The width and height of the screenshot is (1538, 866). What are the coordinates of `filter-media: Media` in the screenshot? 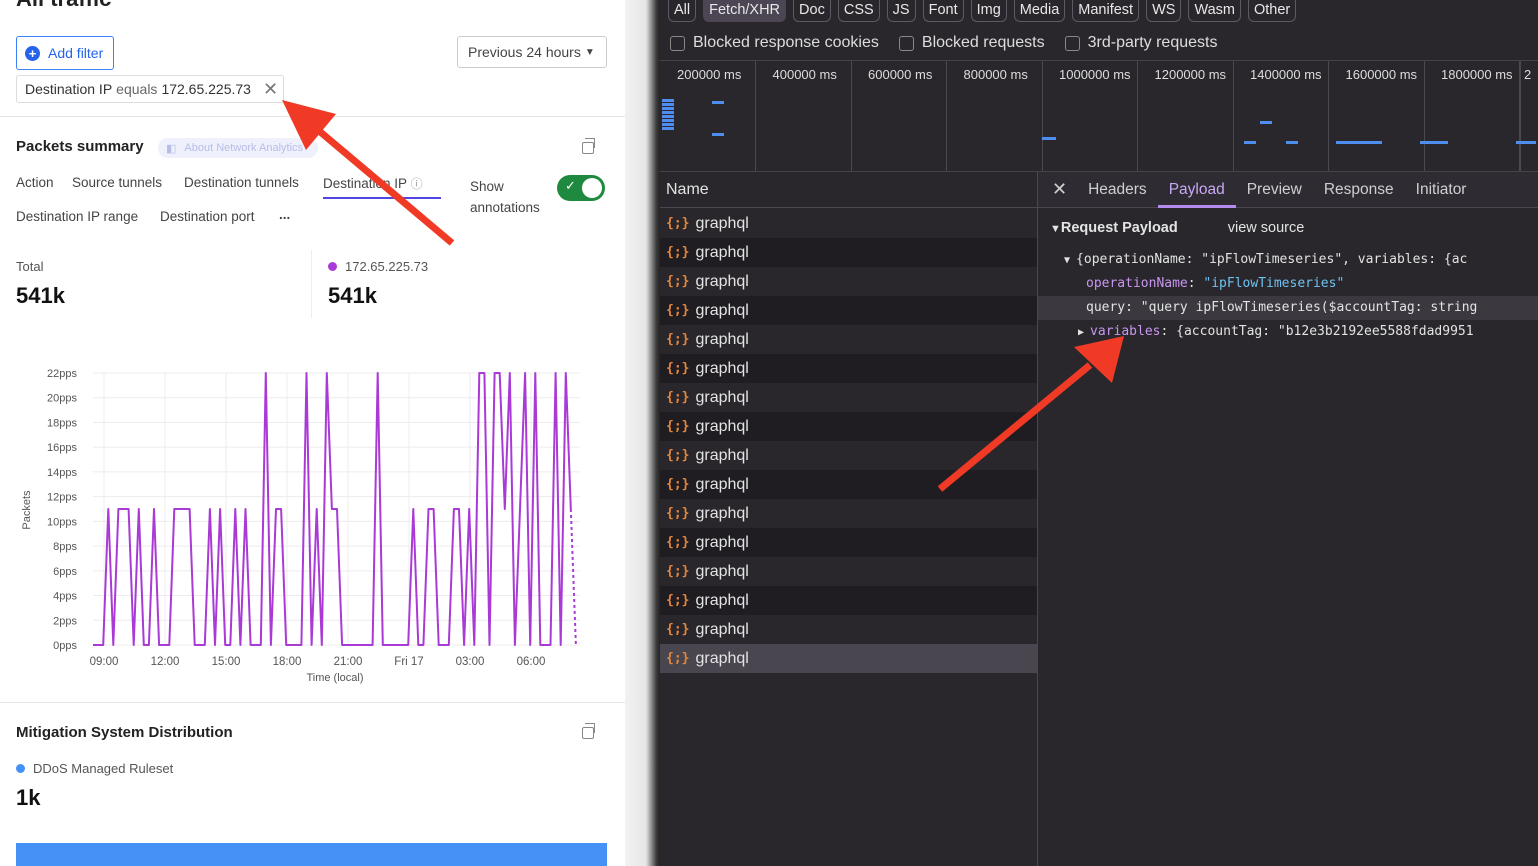 It's located at (1039, 11).